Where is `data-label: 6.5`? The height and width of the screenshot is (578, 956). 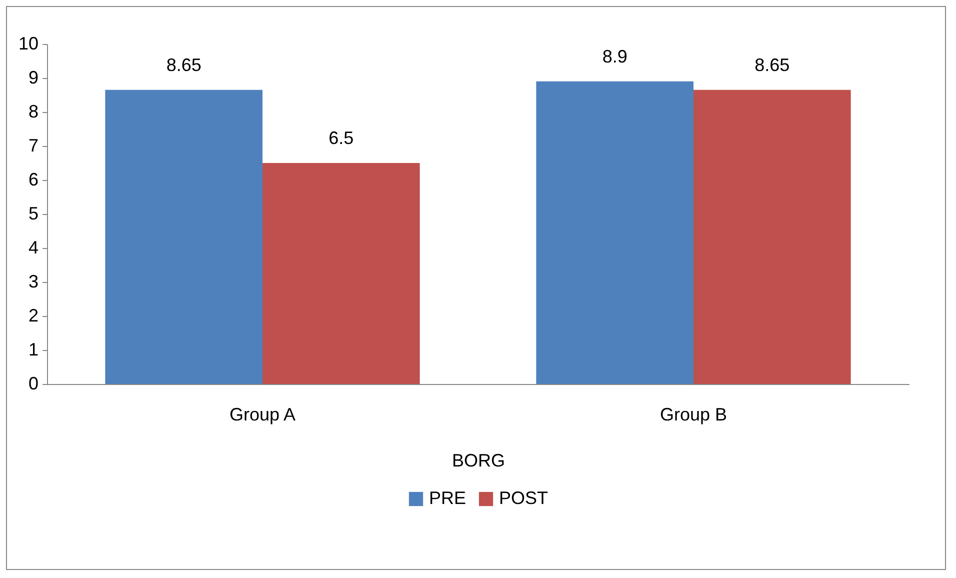
data-label: 6.5 is located at coordinates (341, 138).